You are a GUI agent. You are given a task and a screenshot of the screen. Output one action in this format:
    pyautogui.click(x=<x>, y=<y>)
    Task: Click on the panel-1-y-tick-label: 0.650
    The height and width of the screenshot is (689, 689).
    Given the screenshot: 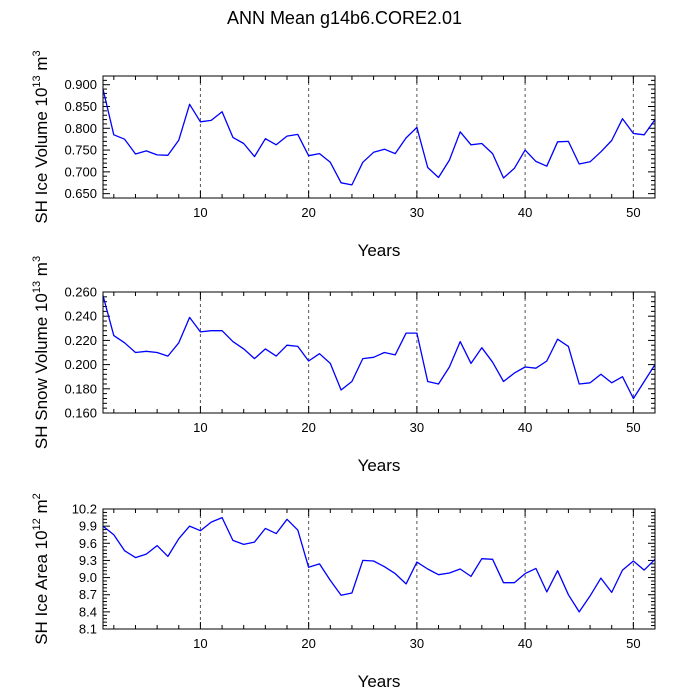 What is the action you would take?
    pyautogui.click(x=80, y=193)
    